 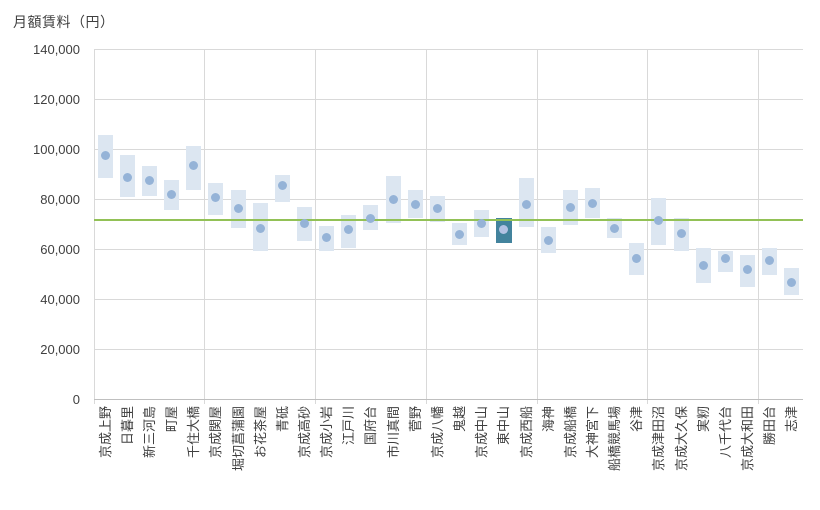 What do you see at coordinates (60, 249) in the screenshot?
I see `y-axis-tick-label: 60,000` at bounding box center [60, 249].